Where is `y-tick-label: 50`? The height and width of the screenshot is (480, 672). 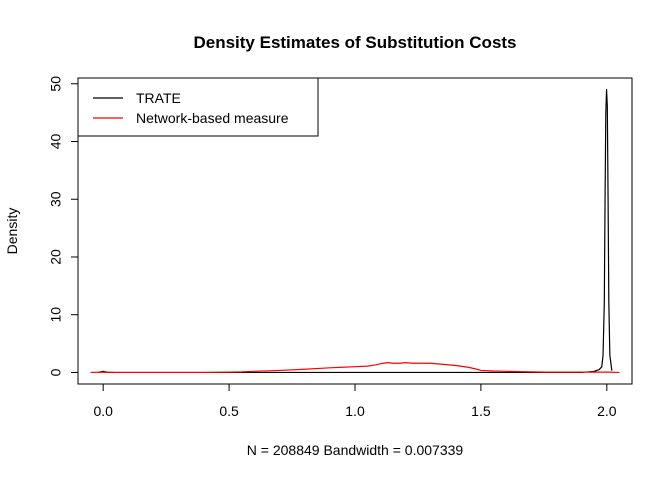
y-tick-label: 50 is located at coordinates (56, 84).